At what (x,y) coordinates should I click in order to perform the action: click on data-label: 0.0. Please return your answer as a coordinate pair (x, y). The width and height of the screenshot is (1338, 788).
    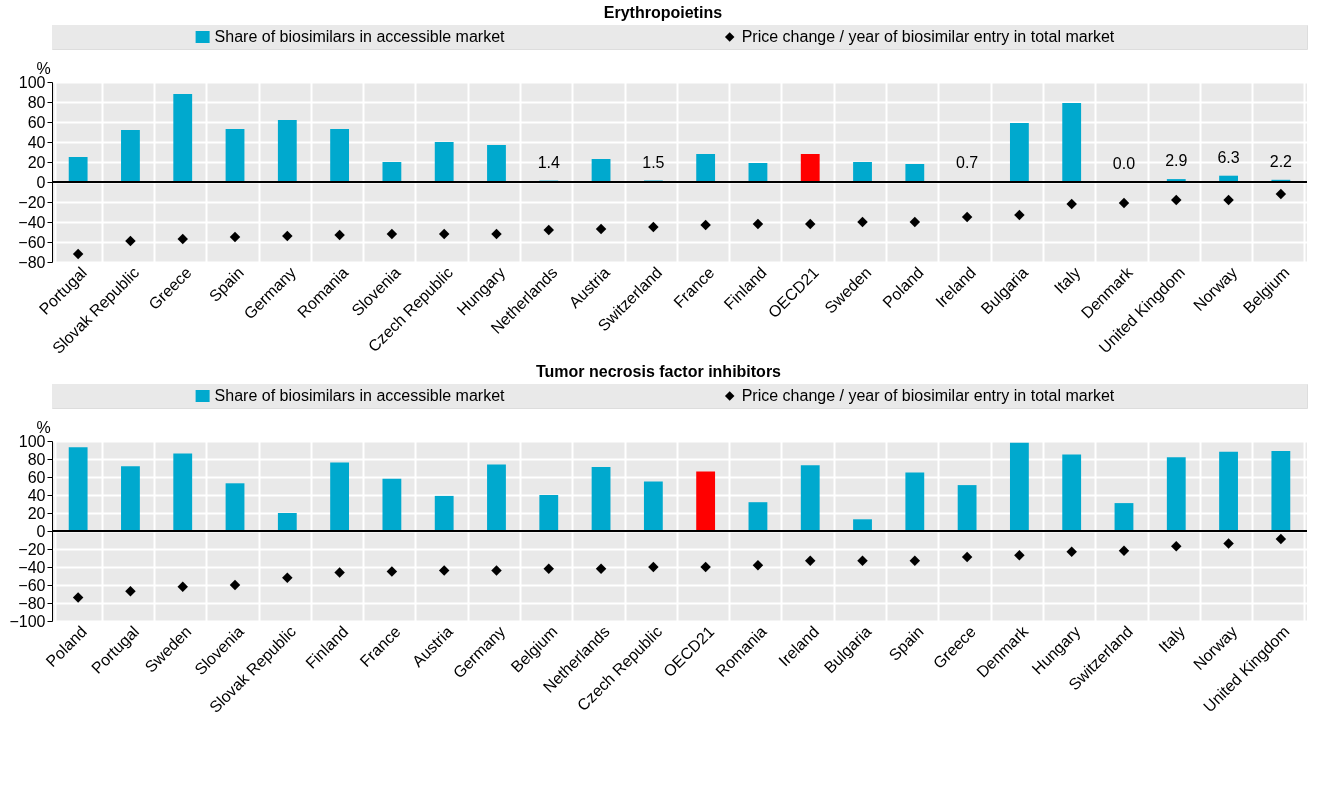
    Looking at the image, I should click on (1124, 163).